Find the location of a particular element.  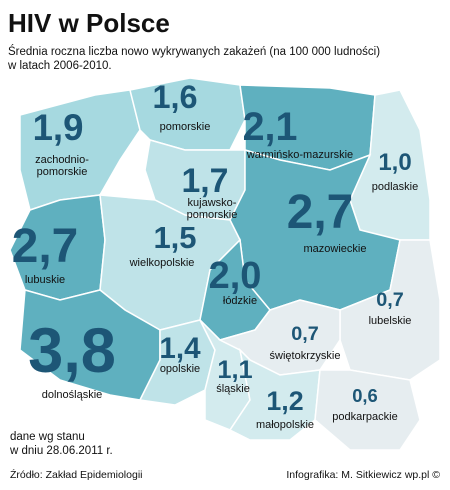

credit: Infografika: M. Sitkiewicz wp.pl © is located at coordinates (363, 475).